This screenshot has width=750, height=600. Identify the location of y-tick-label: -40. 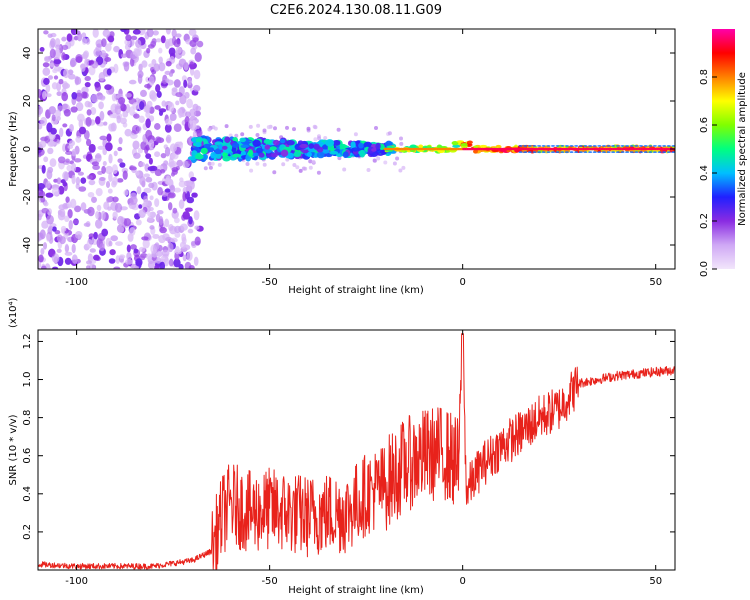
(27, 245).